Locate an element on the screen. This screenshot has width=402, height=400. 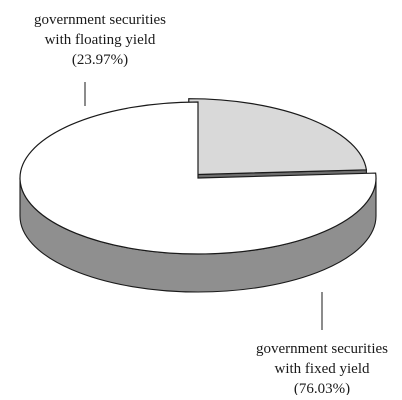
slice-label-1-line-2: (76.03%) is located at coordinates (322, 388).